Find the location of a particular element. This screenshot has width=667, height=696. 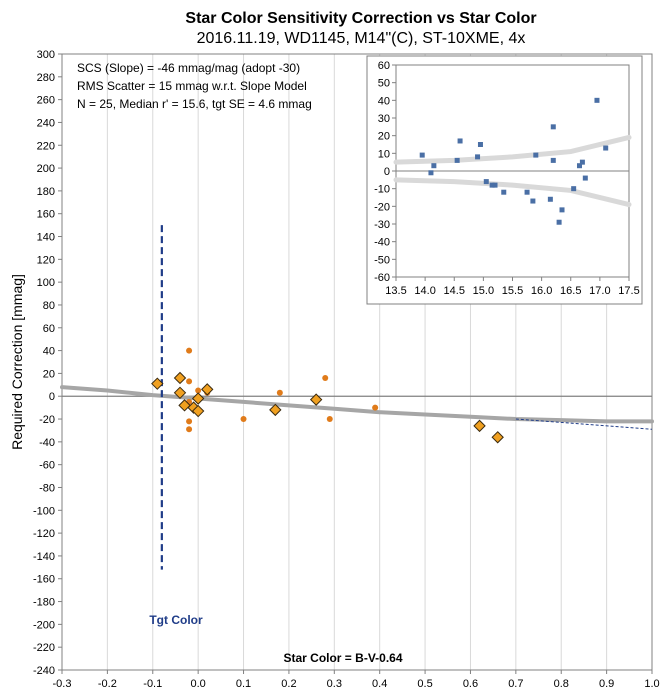

y-tick-label: 80 is located at coordinates (49, 306).